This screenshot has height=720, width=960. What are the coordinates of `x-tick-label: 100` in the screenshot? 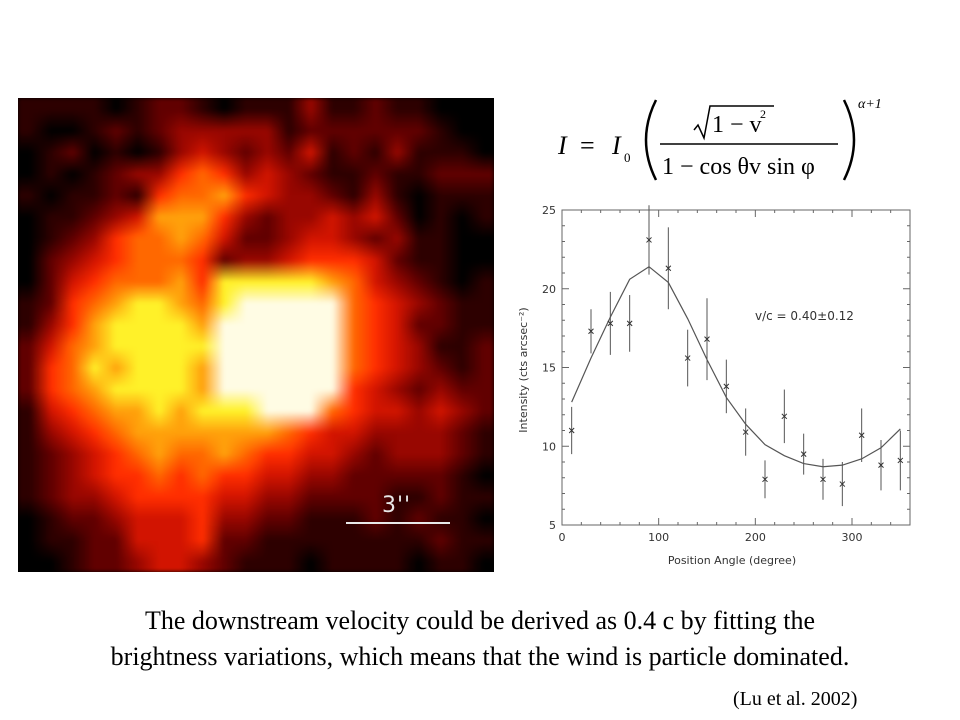 It's located at (658, 537).